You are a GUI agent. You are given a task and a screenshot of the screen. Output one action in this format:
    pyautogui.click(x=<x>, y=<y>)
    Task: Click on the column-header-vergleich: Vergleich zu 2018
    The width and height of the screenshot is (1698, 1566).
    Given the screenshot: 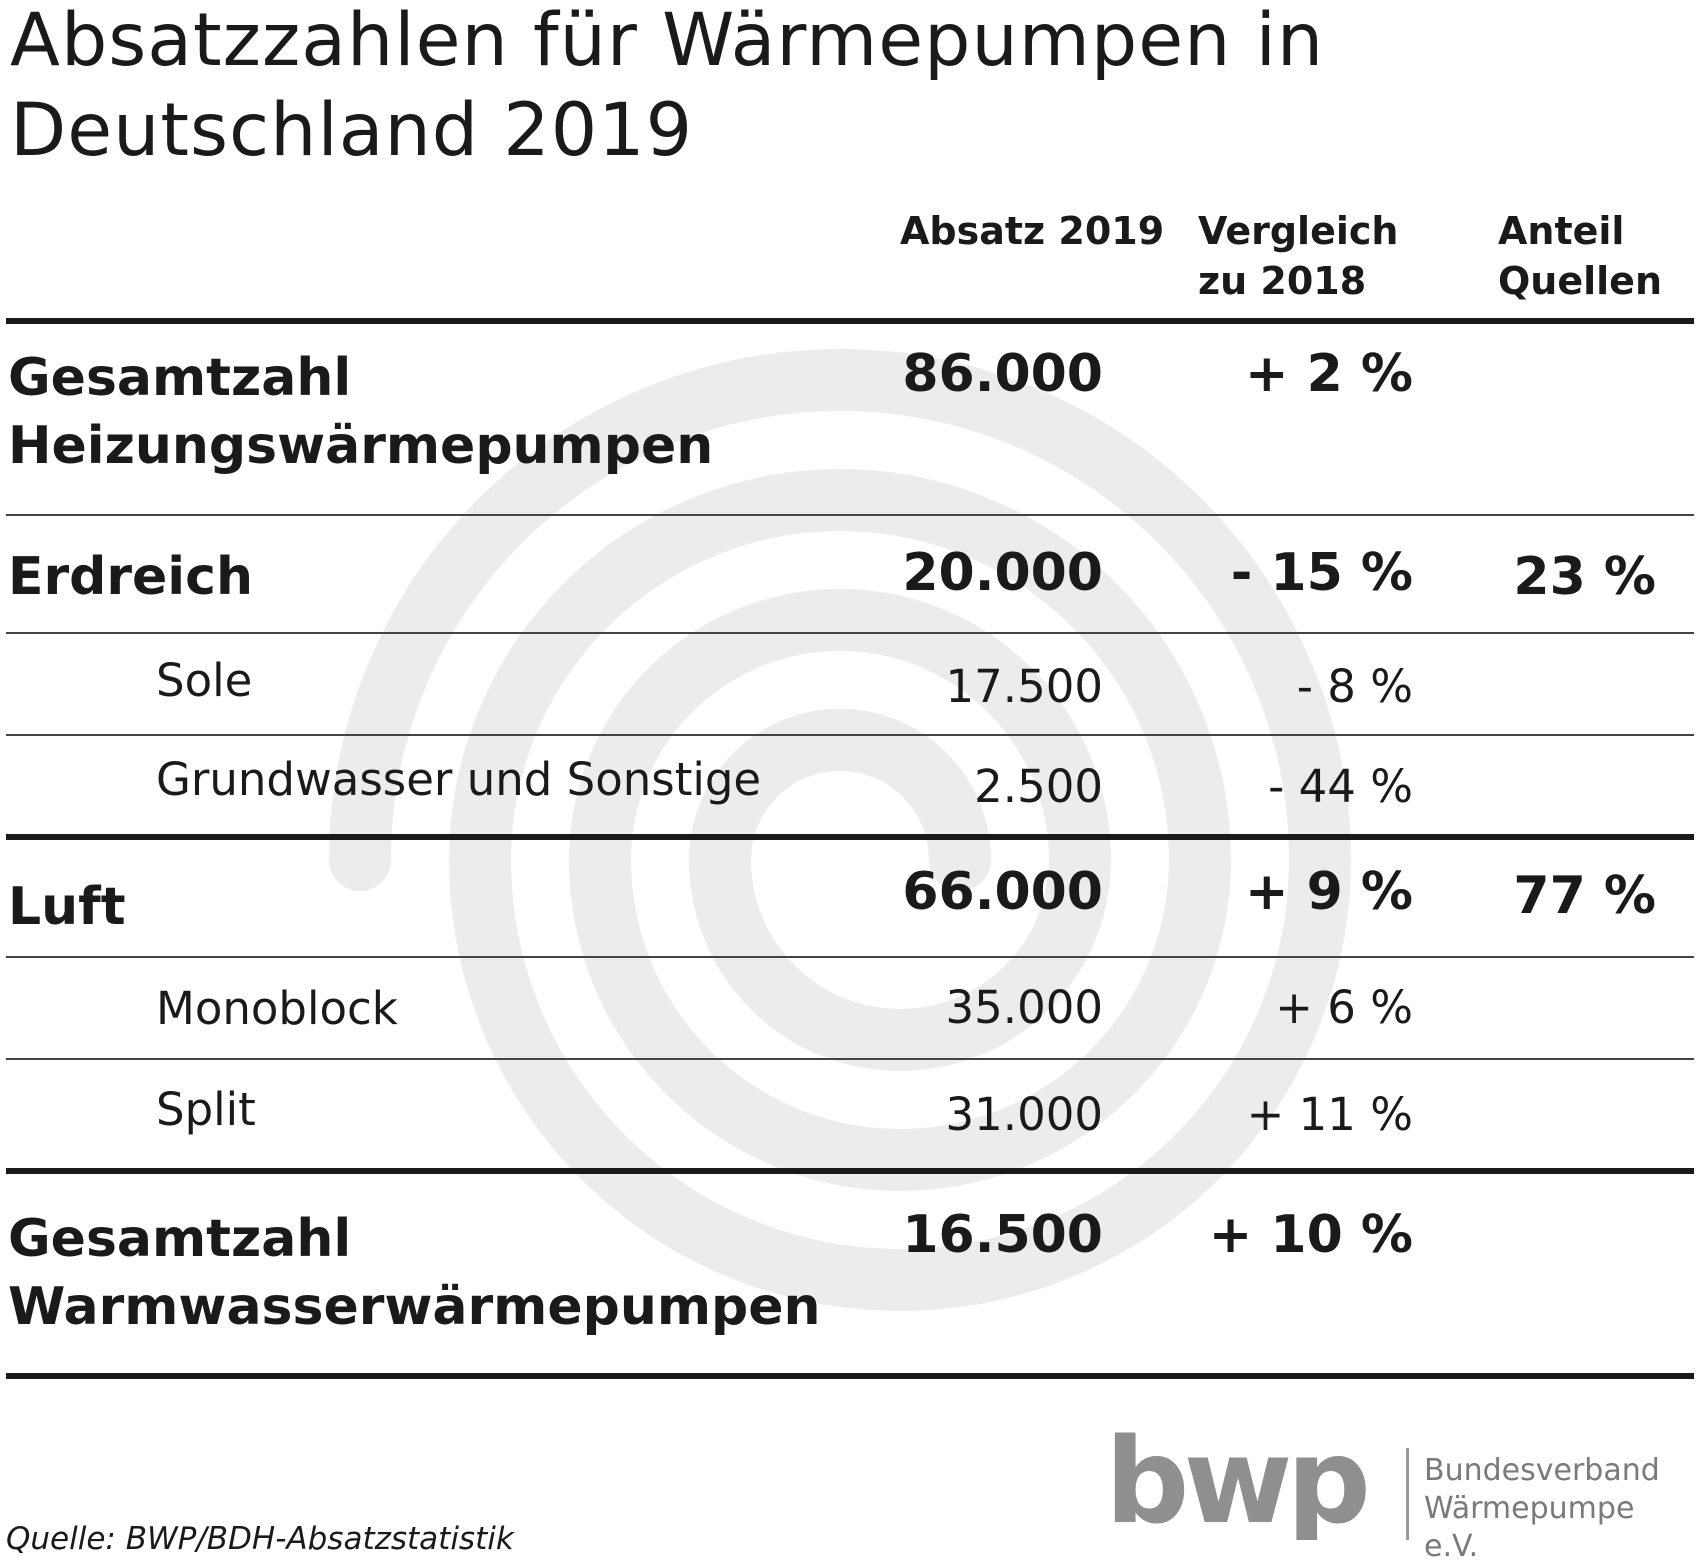 What is the action you would take?
    pyautogui.click(x=1298, y=256)
    